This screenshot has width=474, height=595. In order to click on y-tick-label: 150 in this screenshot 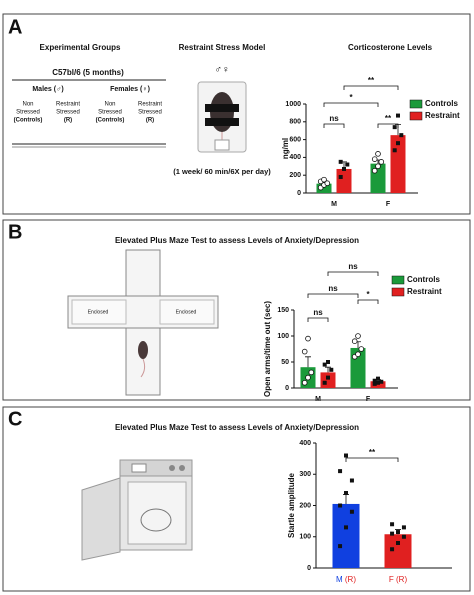, I will do `click(283, 310)`.